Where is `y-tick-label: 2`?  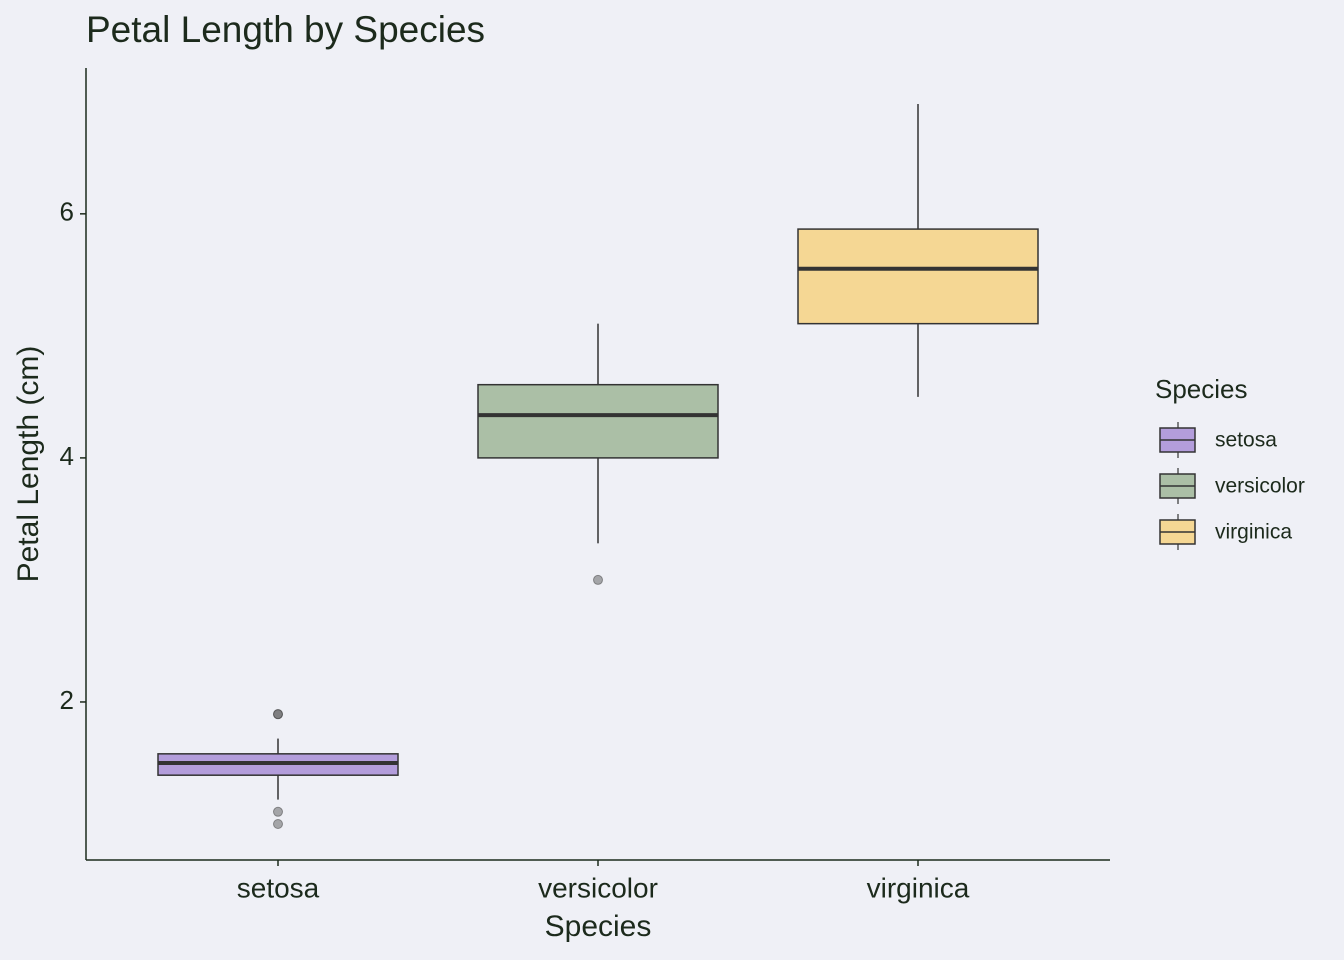 y-tick-label: 2 is located at coordinates (67, 700).